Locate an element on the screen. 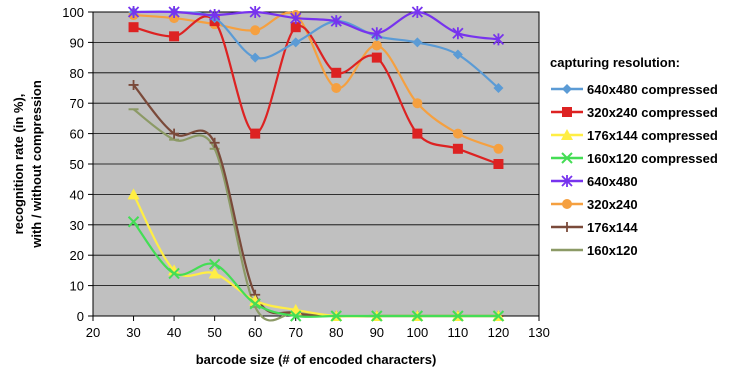 The height and width of the screenshot is (375, 756). legend-label: 176x144 is located at coordinates (612, 227).